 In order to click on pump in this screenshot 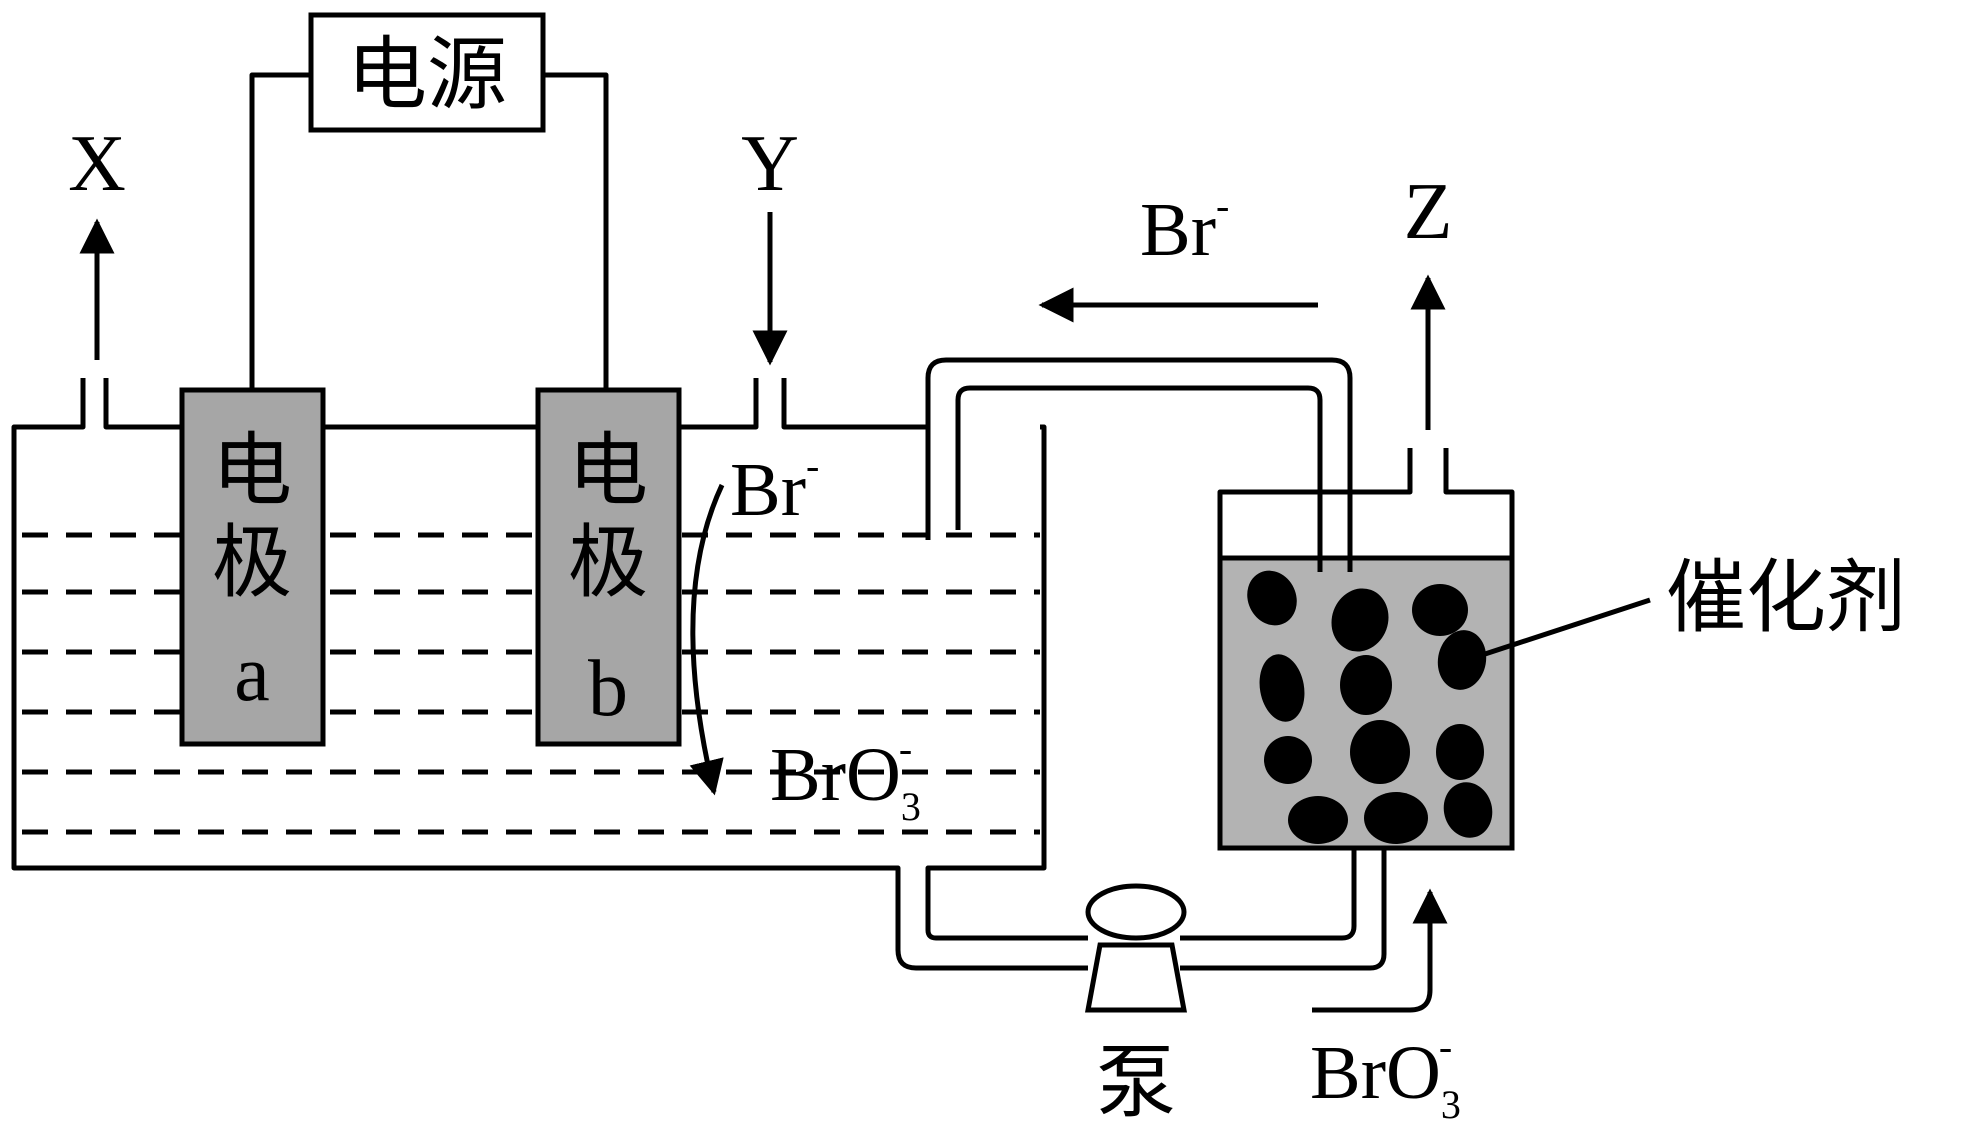, I will do `click(1136, 948)`.